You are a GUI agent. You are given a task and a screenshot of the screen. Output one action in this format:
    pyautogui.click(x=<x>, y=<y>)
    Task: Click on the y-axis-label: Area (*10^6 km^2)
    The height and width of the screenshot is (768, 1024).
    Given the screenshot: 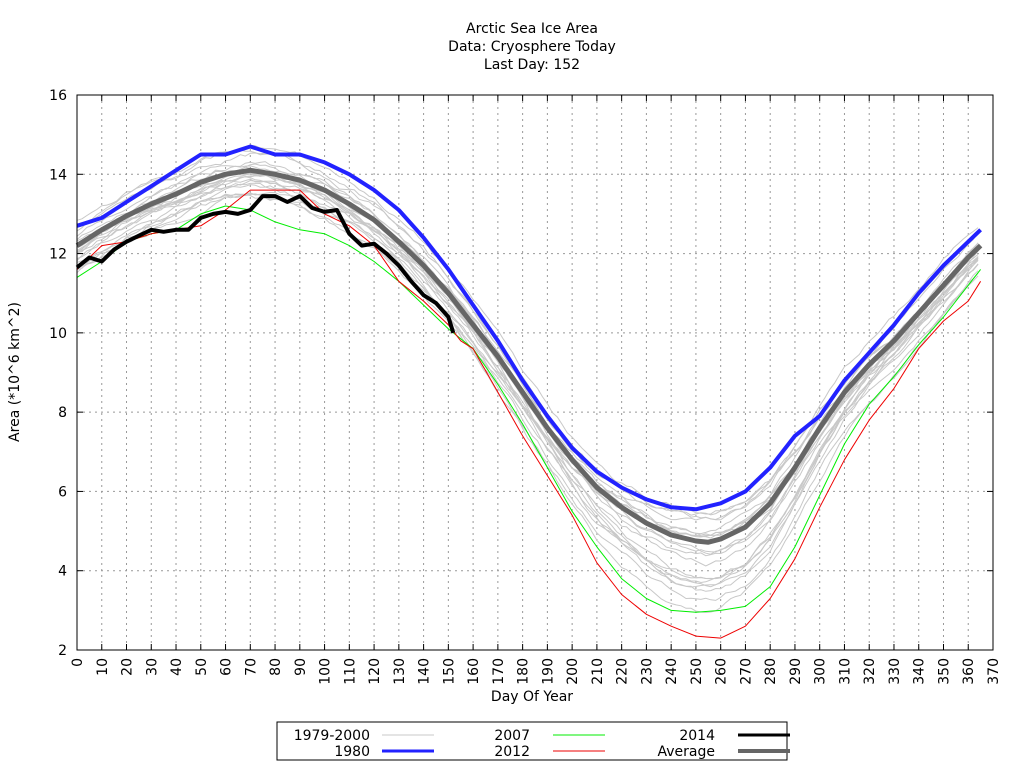 What is the action you would take?
    pyautogui.click(x=15, y=372)
    